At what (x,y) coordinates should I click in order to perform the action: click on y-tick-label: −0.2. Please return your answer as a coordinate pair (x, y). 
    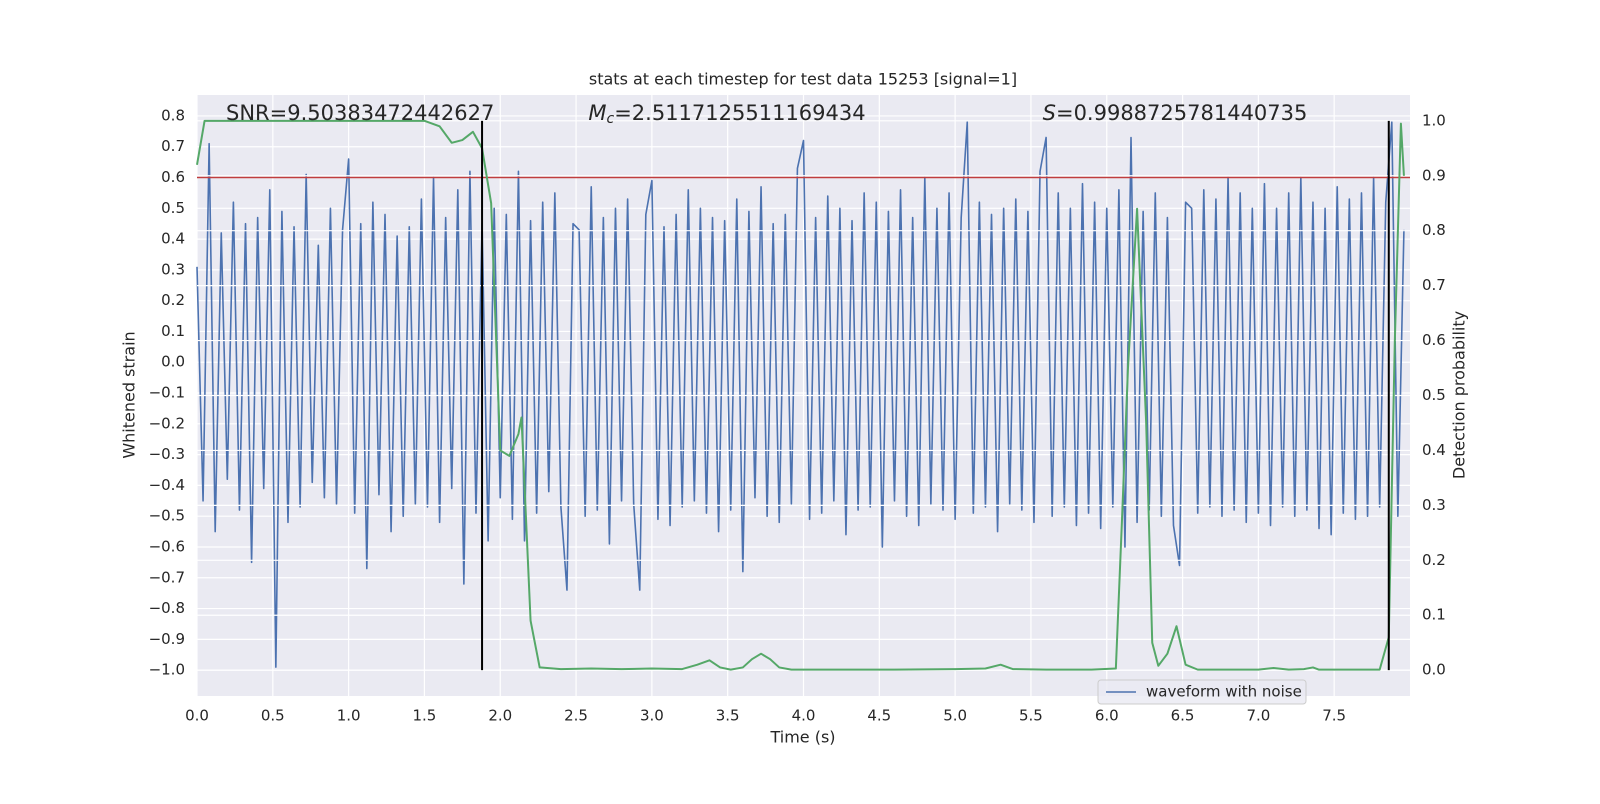
    Looking at the image, I should click on (167, 423).